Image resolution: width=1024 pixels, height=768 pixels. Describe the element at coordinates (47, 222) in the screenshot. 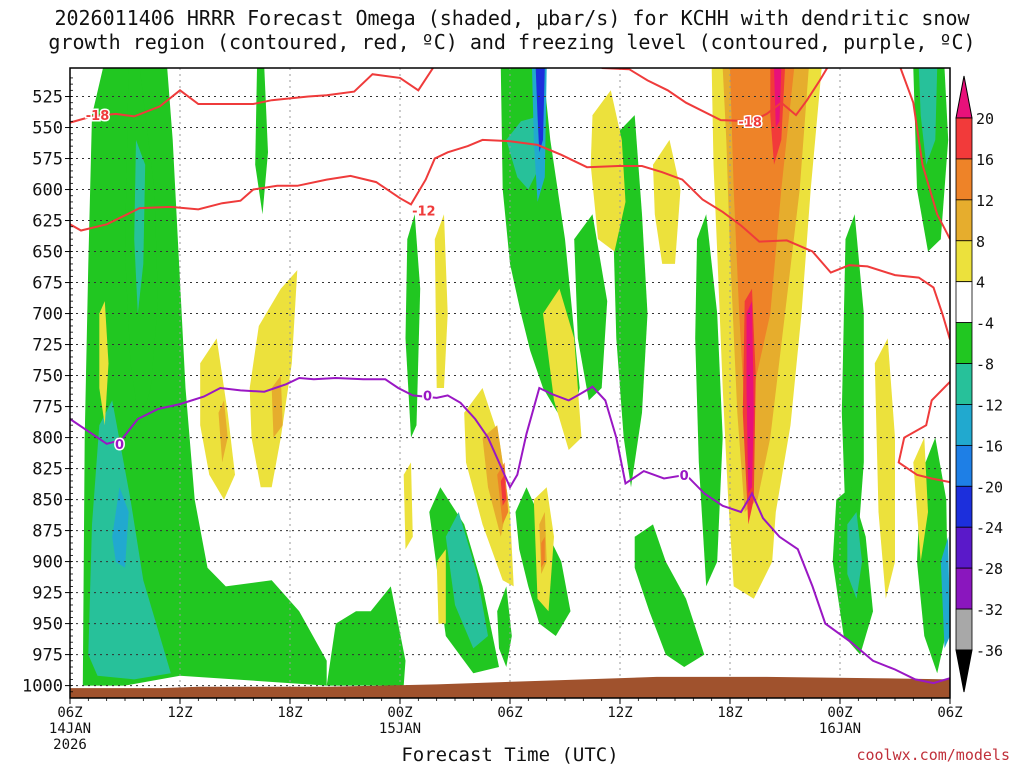

I see `y-tick-label-625: 625` at that location.